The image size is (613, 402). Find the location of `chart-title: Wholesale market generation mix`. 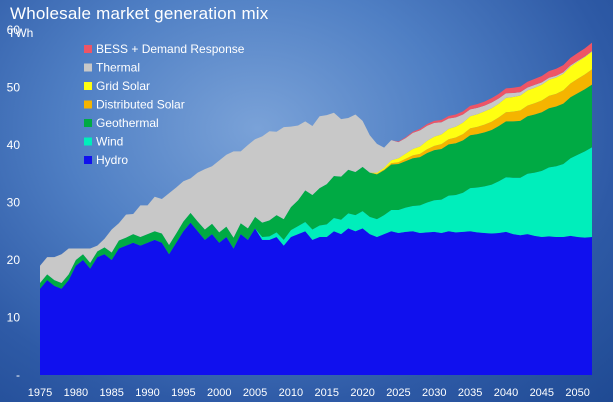

chart-title: Wholesale market generation mix is located at coordinates (139, 13).